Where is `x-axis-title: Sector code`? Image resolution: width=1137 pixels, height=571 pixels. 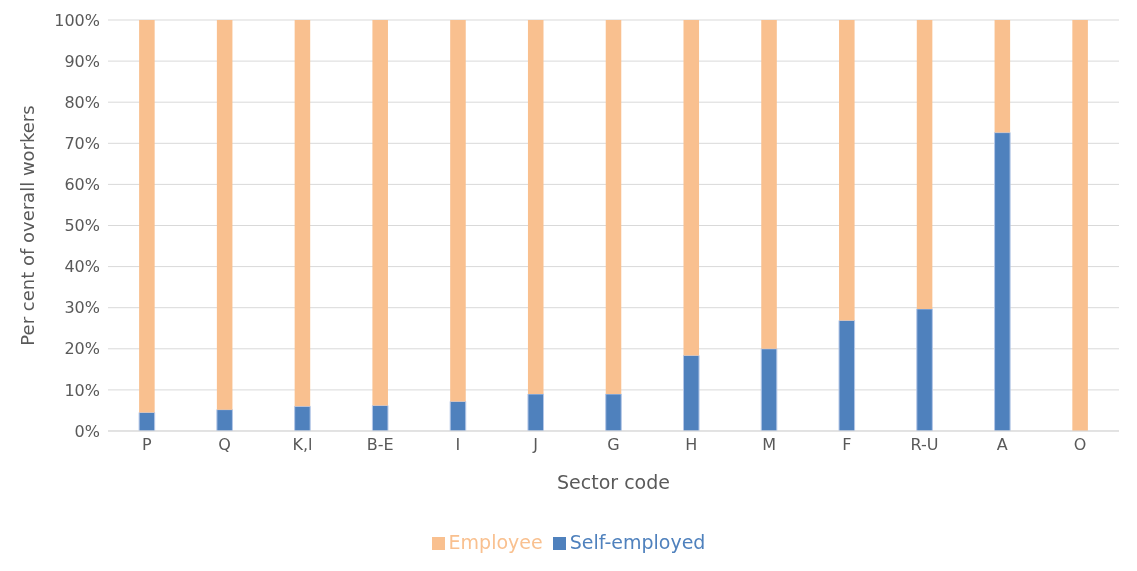 x-axis-title: Sector code is located at coordinates (613, 482).